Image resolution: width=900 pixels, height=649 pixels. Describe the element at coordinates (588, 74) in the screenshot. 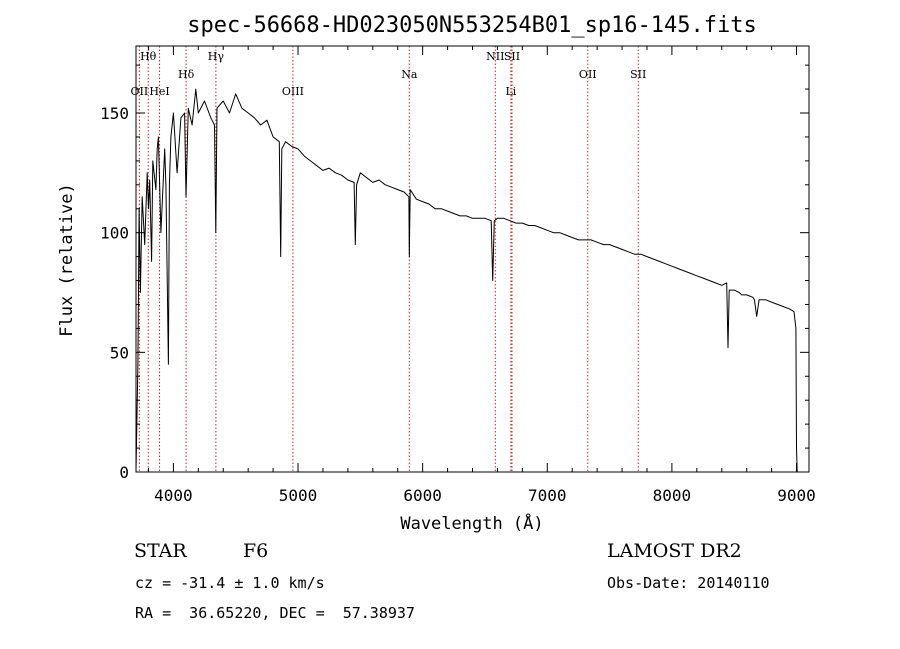

I see `line-label-10: OII` at that location.